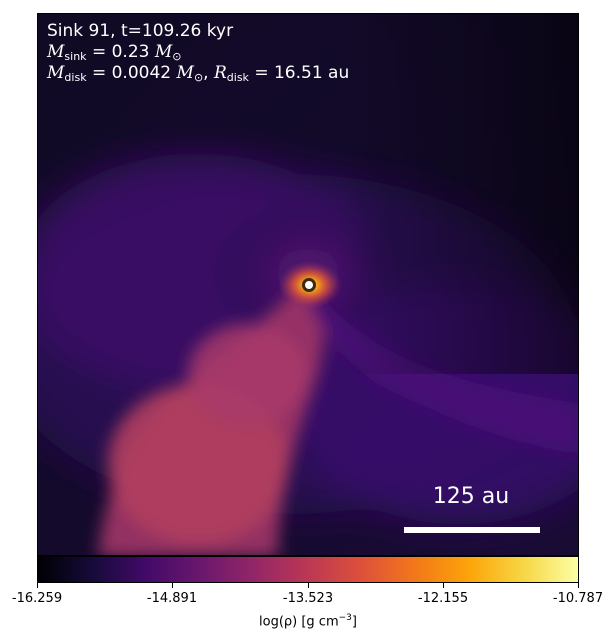  Describe the element at coordinates (578, 598) in the screenshot. I see `colorbar-tick-label: -10.787` at that location.